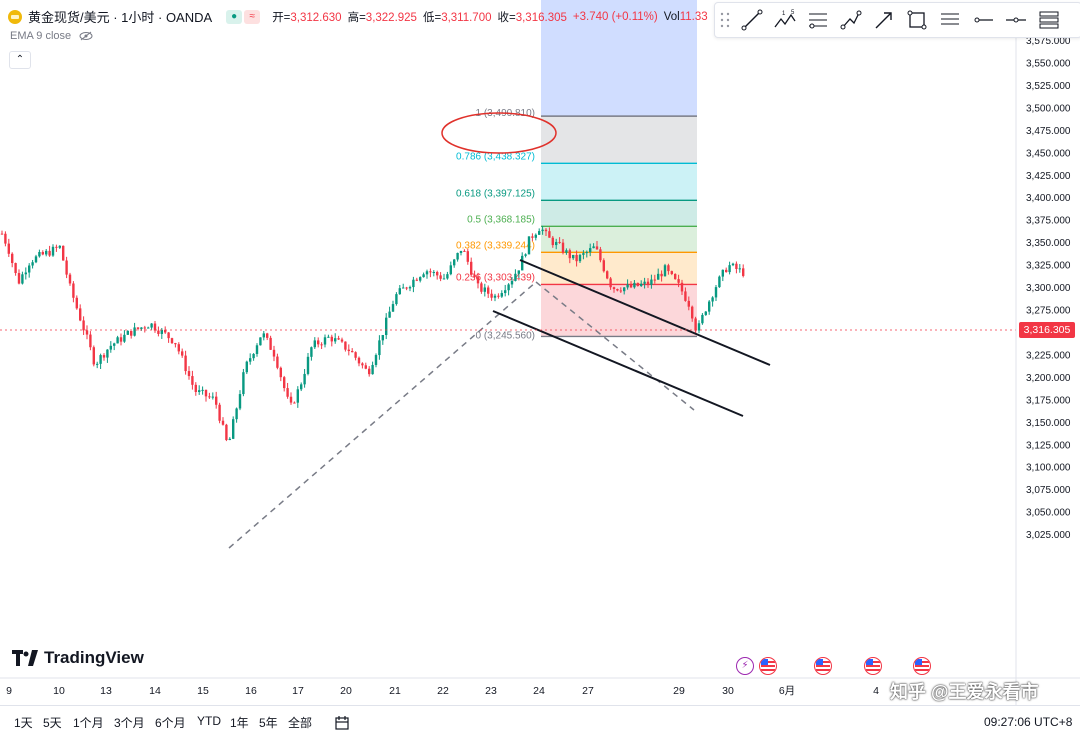 This screenshot has height=739, width=1080. Describe the element at coordinates (850, 20) in the screenshot. I see `path-icon` at that location.